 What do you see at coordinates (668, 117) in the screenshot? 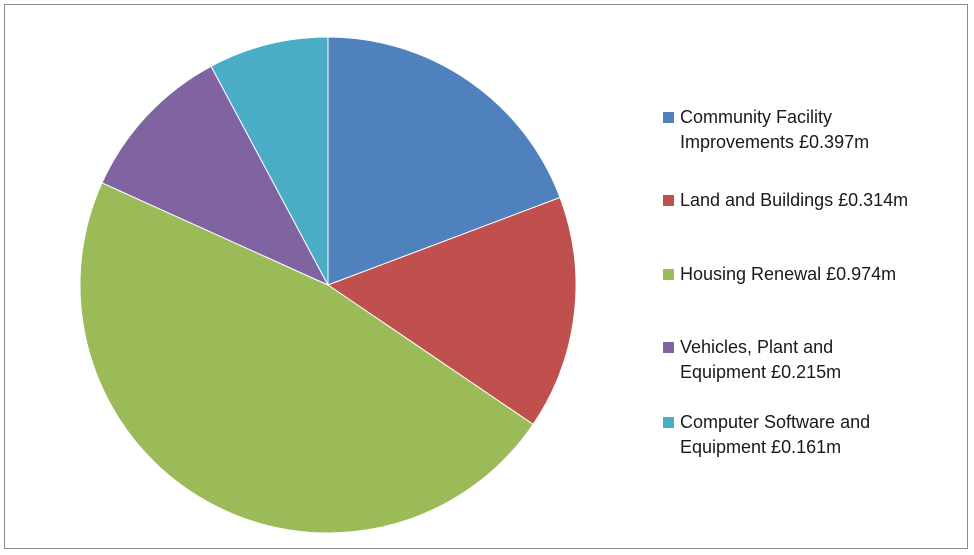
I see `legend-swatch-community-facility` at bounding box center [668, 117].